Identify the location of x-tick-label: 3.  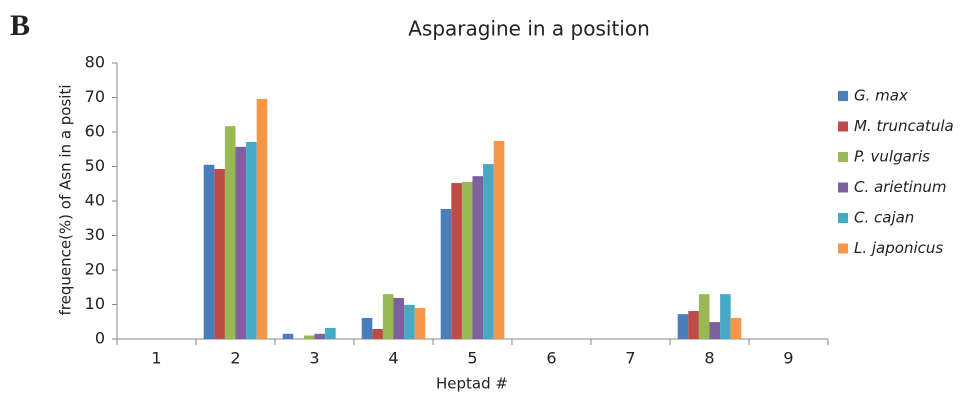
(314, 358).